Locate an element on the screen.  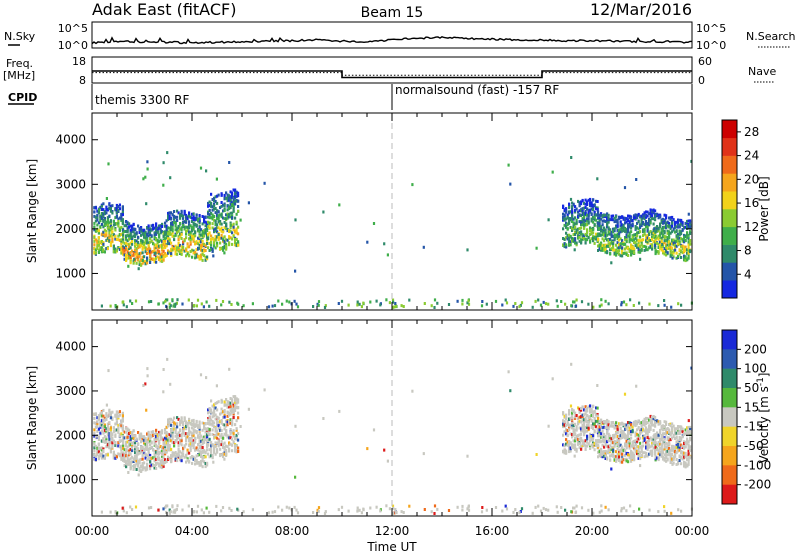
power-cbar-segment is located at coordinates (729, 182).